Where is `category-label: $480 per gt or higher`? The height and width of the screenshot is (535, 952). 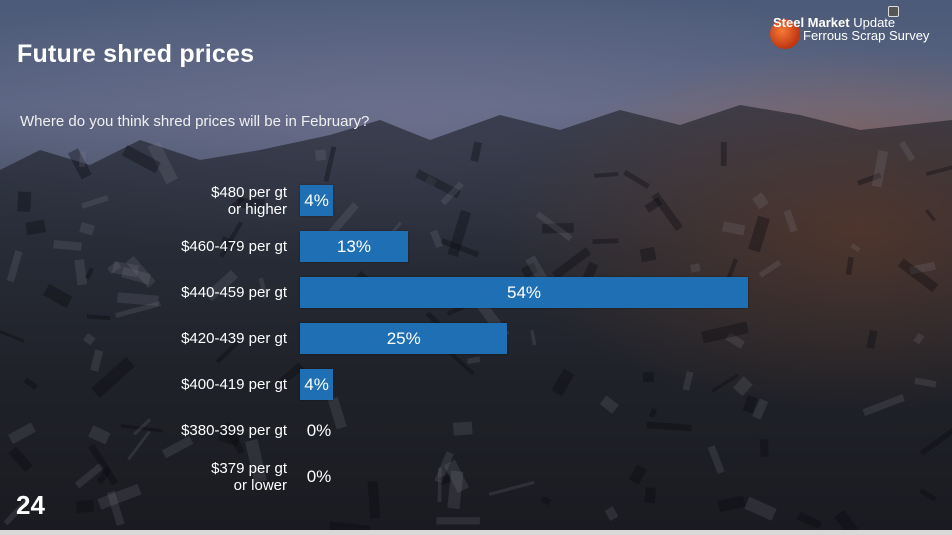
category-label: $480 per gt or higher is located at coordinates (249, 200).